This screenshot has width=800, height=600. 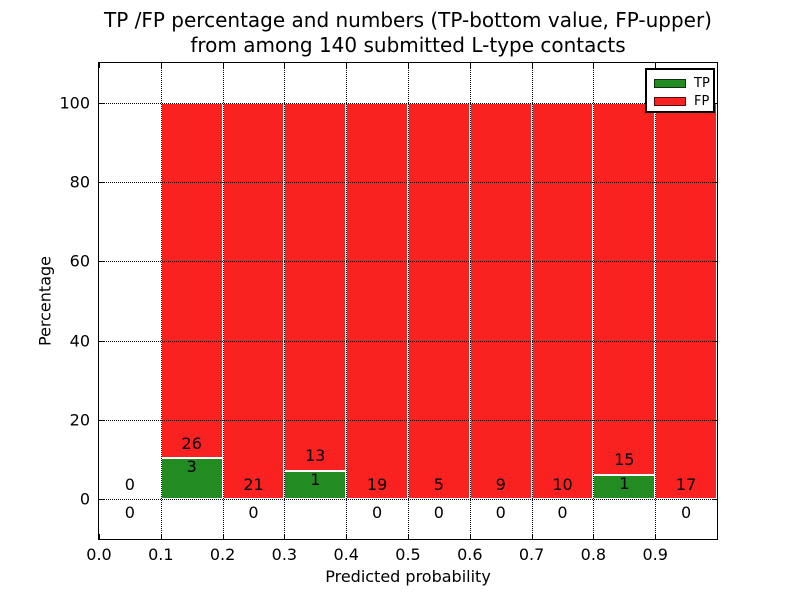 What do you see at coordinates (670, 83) in the screenshot?
I see `legend-tp-swatch-icon` at bounding box center [670, 83].